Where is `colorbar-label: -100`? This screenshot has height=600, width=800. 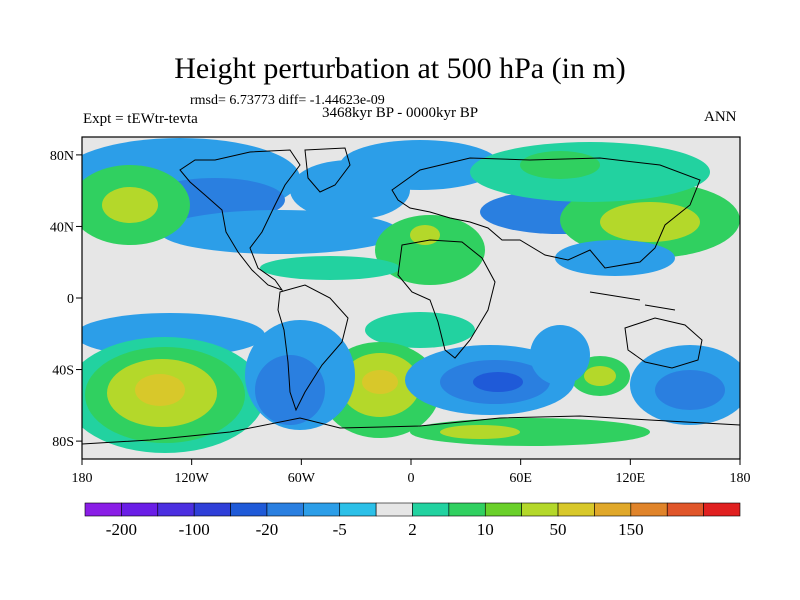 colorbar-label: -100 is located at coordinates (194, 529).